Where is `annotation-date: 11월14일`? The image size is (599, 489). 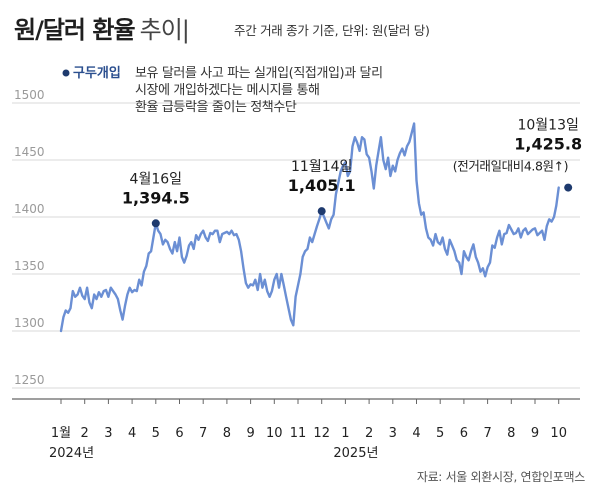
annotation-date: 11월14일 is located at coordinates (321, 167).